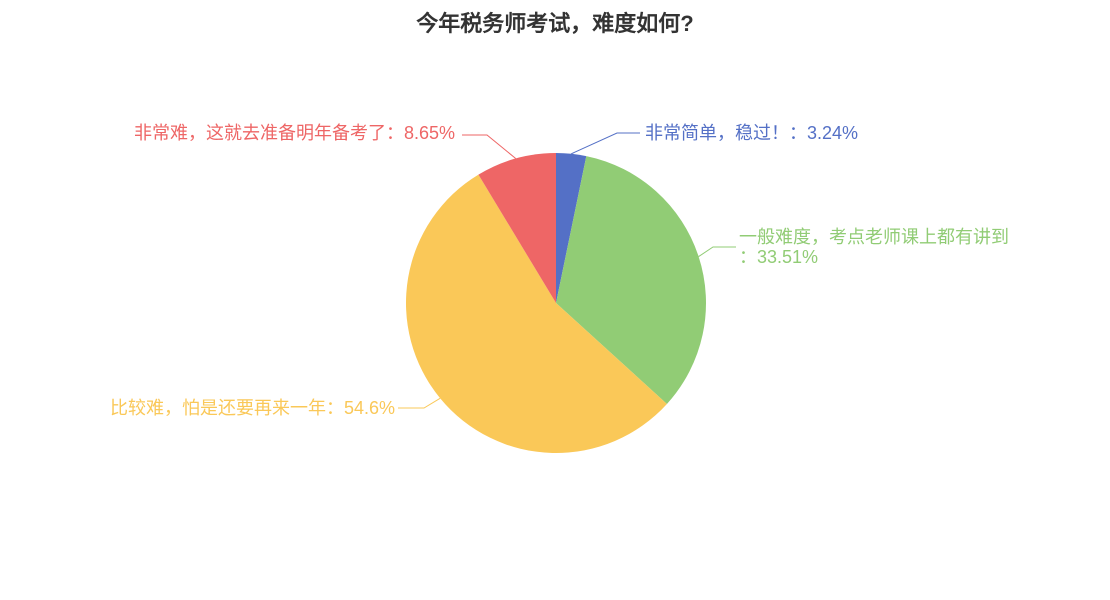 Image resolution: width=1110 pixels, height=600 pixels. I want to click on slice-label-3-line-0: 非常难，这就去准备明年备考了：8.65%, so click(294, 133).